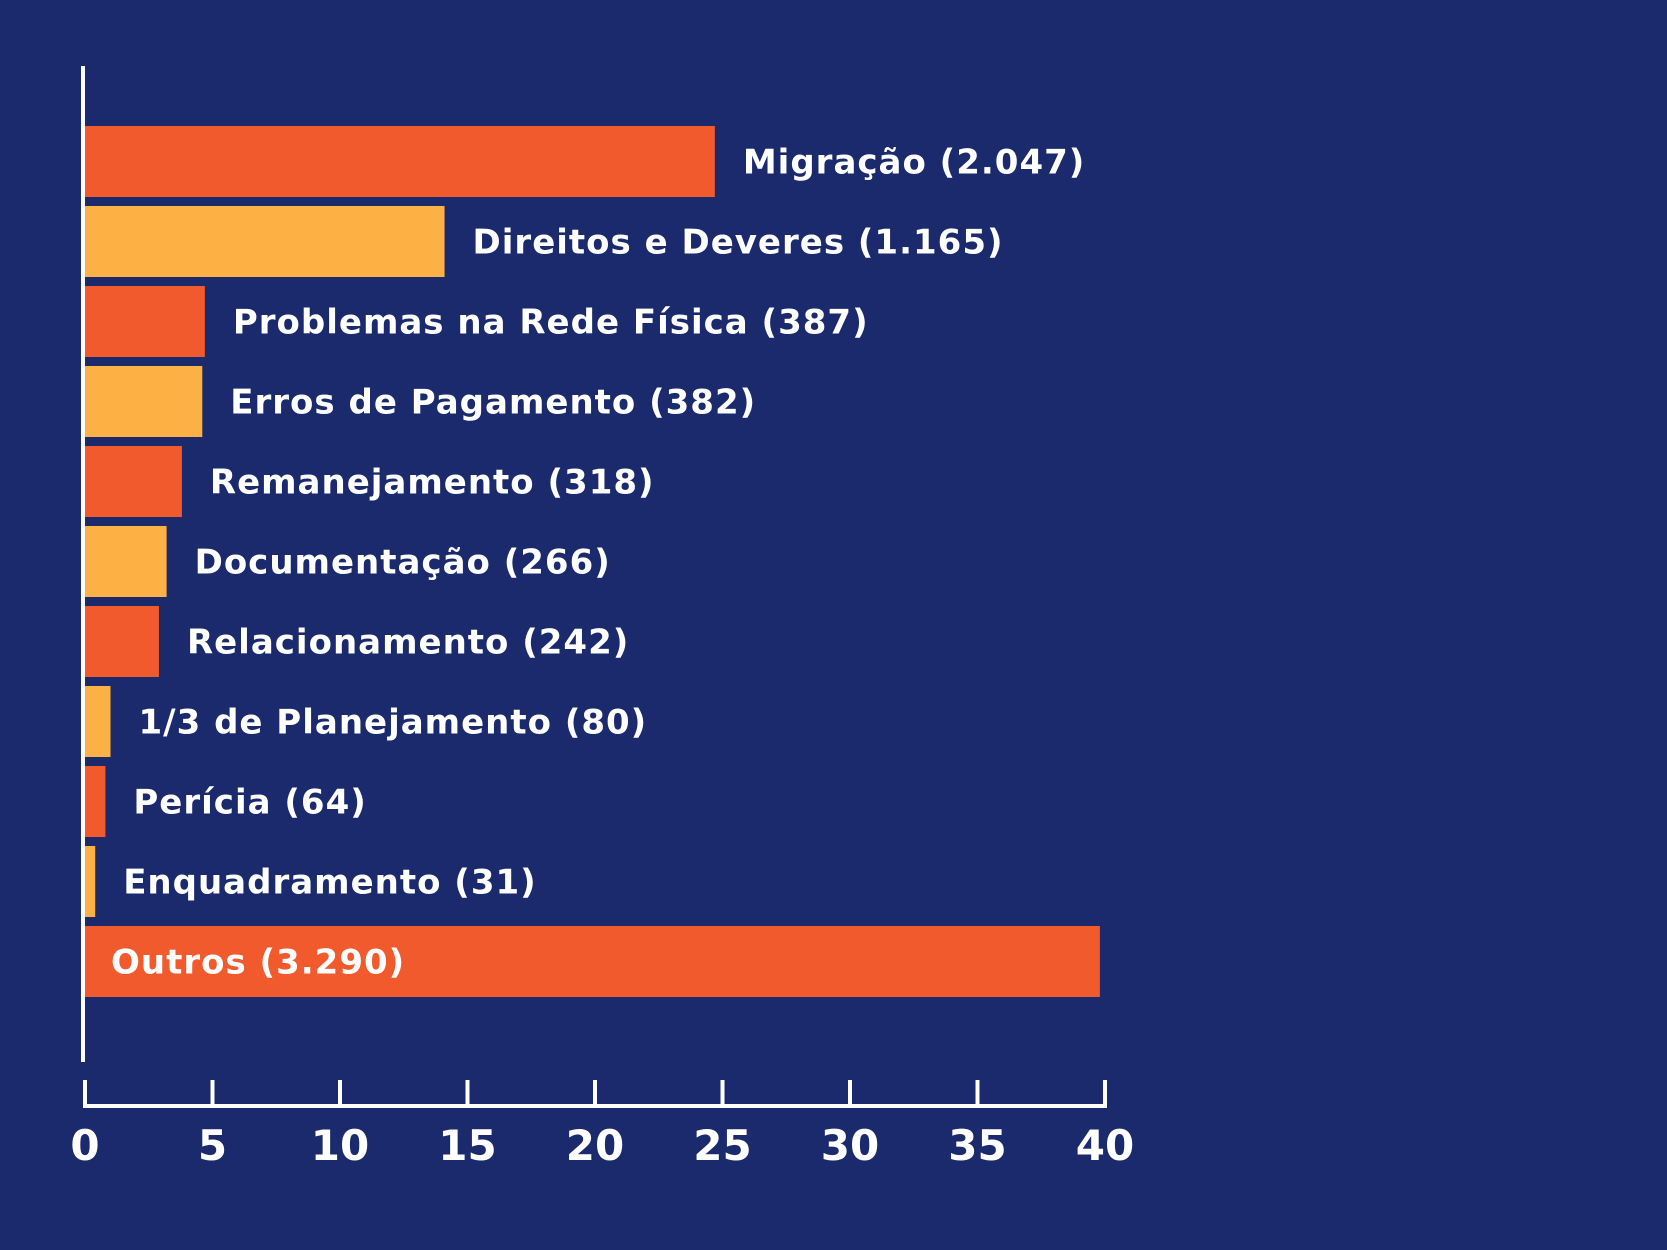 This screenshot has width=1667, height=1250. What do you see at coordinates (595, 1145) in the screenshot?
I see `x-tick-label: 20` at bounding box center [595, 1145].